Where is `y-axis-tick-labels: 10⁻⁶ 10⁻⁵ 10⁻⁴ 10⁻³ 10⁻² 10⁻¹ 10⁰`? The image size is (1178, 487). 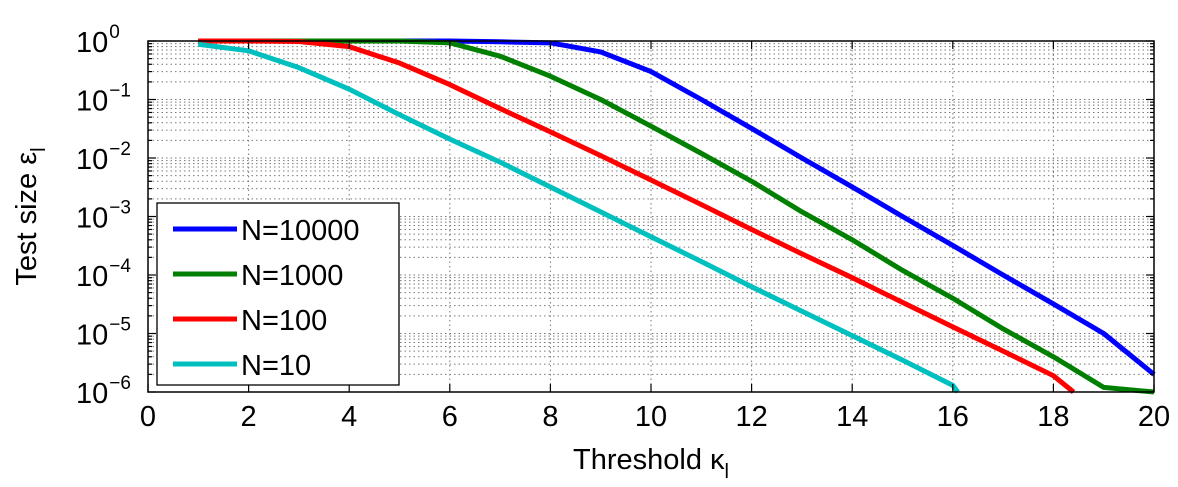
y-axis-tick-labels: 10⁻⁶ 10⁻⁵ 10⁻⁴ 10⁻³ 10⁻² 10⁻¹ 10⁰ is located at coordinates (103, 216).